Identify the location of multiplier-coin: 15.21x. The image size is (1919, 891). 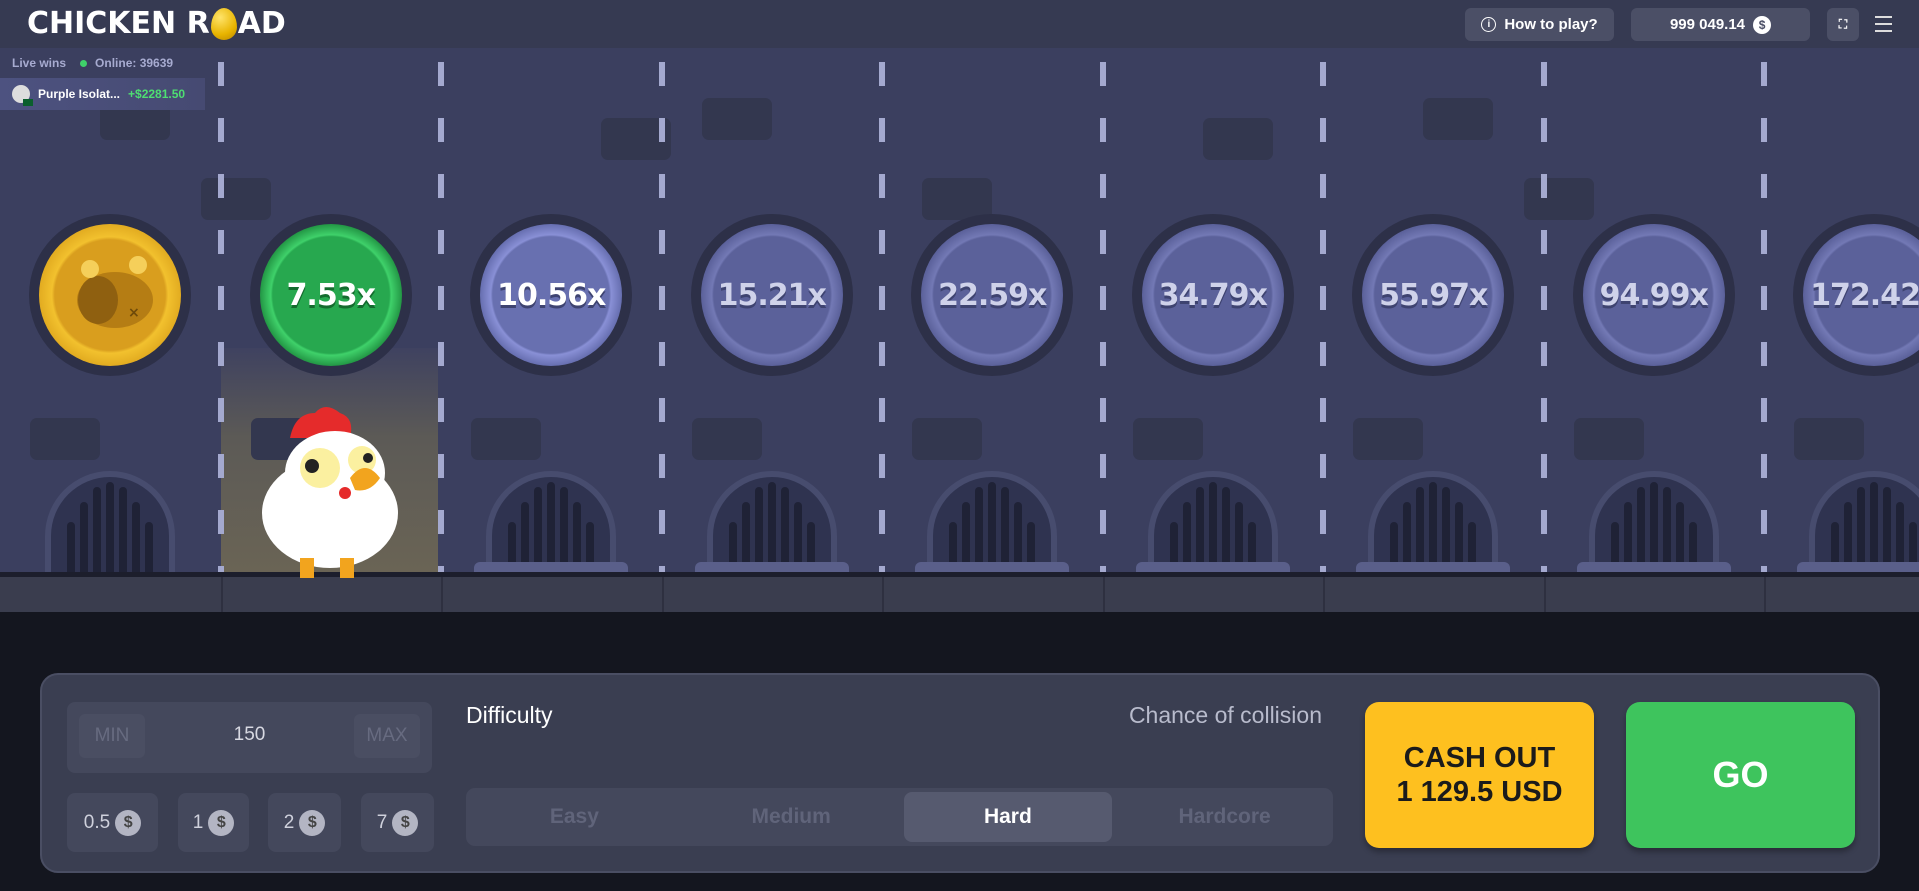
(771, 295).